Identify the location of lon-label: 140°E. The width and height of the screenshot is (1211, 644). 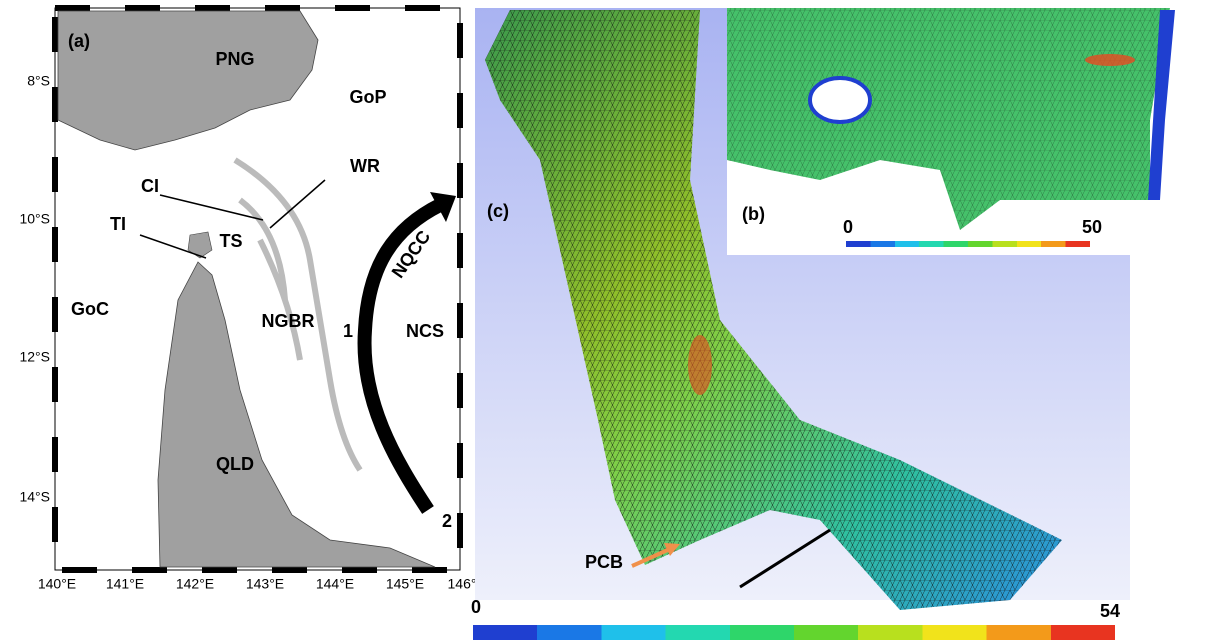
(57, 584).